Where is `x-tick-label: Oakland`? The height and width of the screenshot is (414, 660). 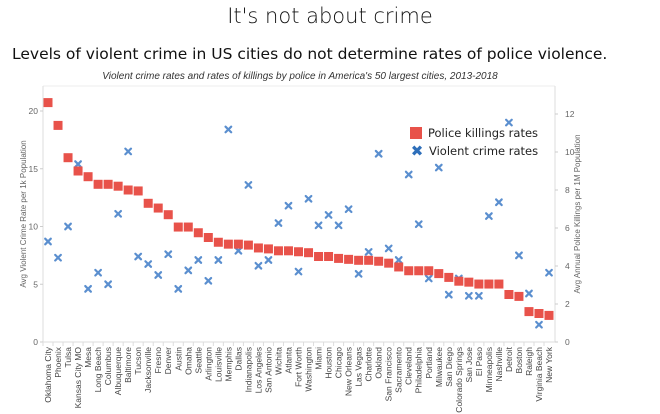 x-tick-label: Oakland is located at coordinates (379, 363).